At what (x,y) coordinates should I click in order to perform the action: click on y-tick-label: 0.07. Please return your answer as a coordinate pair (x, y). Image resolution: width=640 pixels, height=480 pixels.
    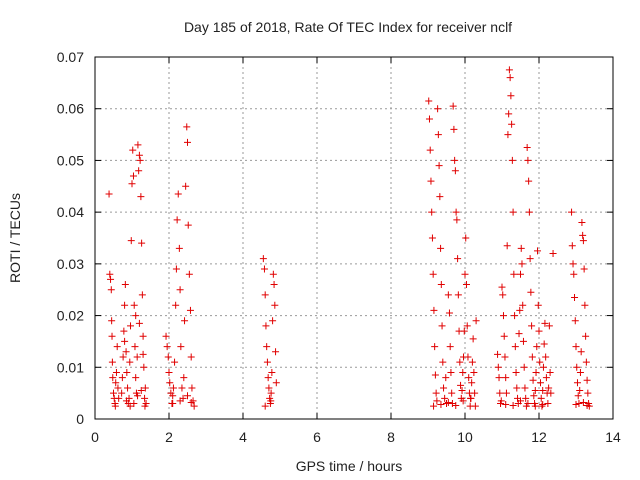
    Looking at the image, I should click on (70, 57).